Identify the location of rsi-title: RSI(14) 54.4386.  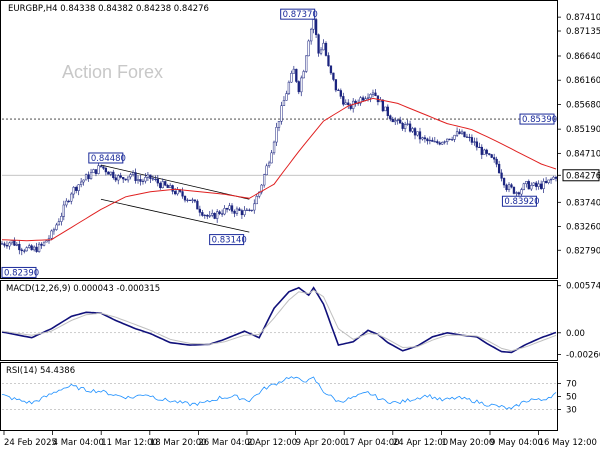
(40, 371).